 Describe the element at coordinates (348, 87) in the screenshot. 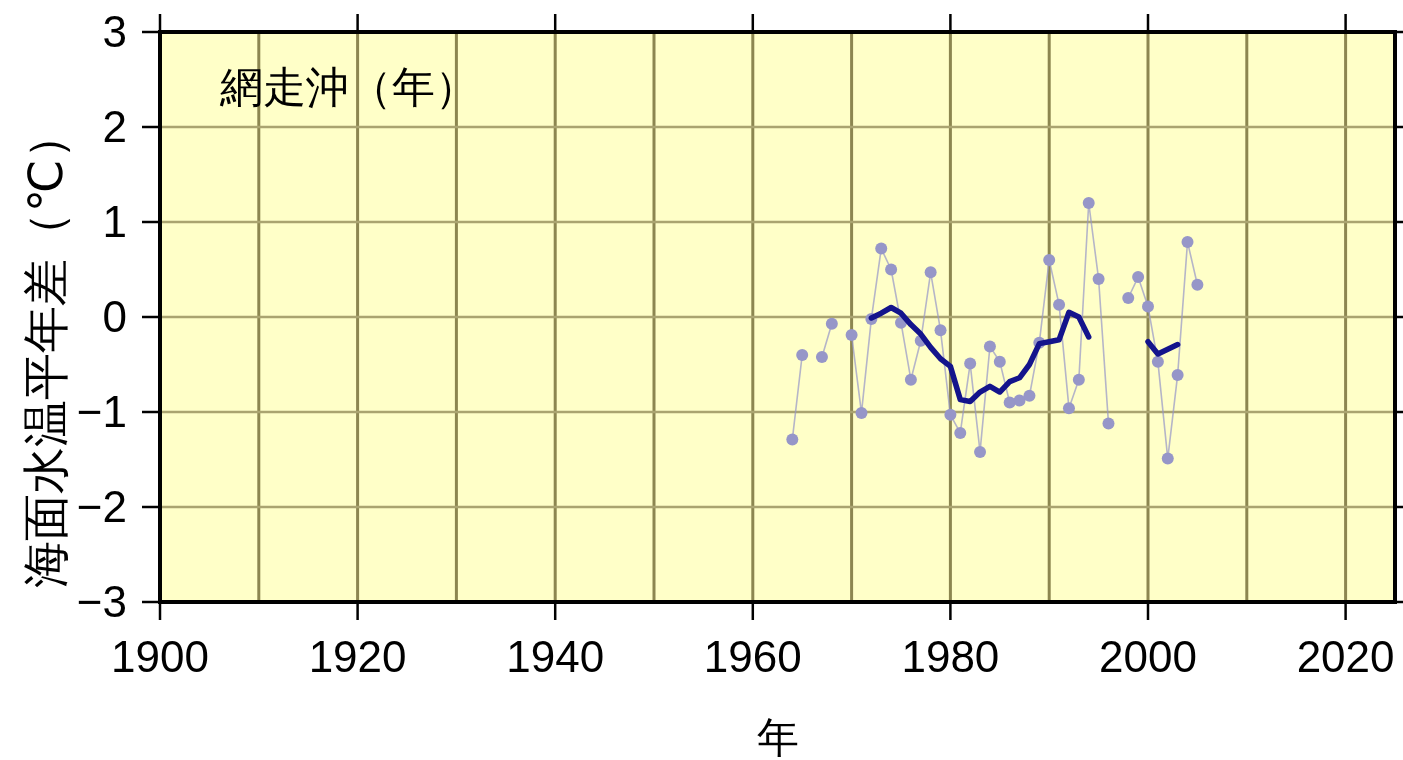

I see `text: 網走沖（年）` at that location.